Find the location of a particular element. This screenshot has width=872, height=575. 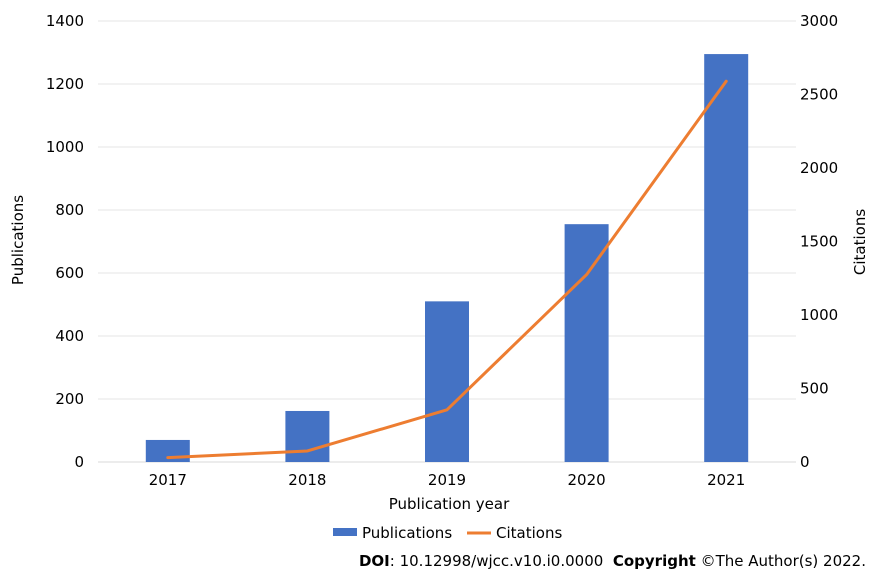

right-axis-ticks: 0 500 1000 1500 2000 2500 3000 is located at coordinates (819, 241).